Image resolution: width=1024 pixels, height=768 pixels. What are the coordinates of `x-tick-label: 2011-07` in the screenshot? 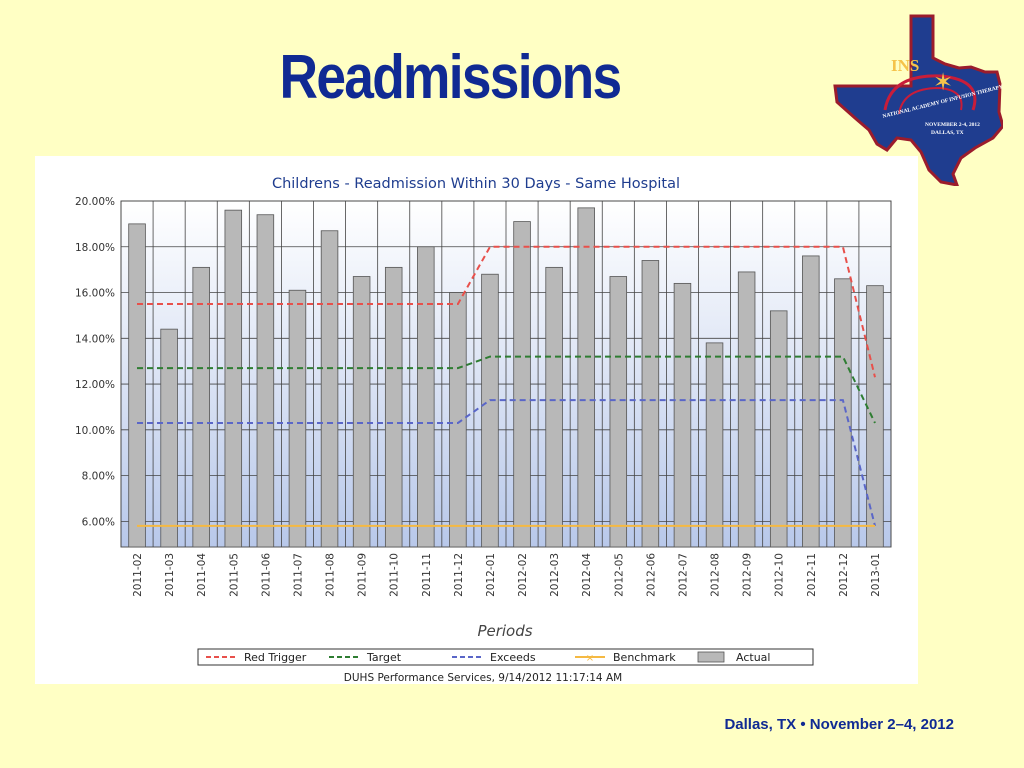 It's located at (298, 575).